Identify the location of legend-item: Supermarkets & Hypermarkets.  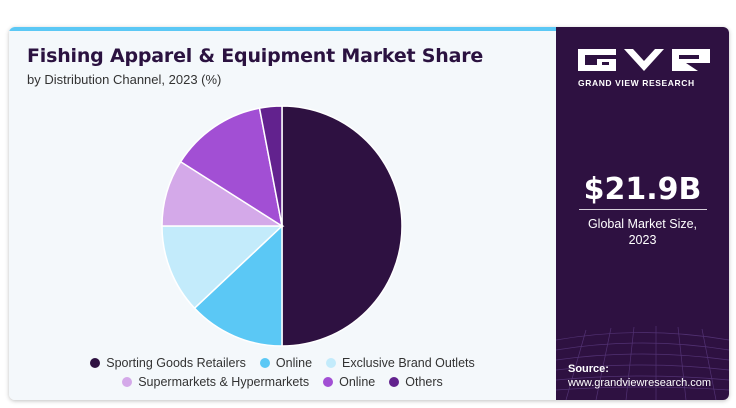
(215, 382).